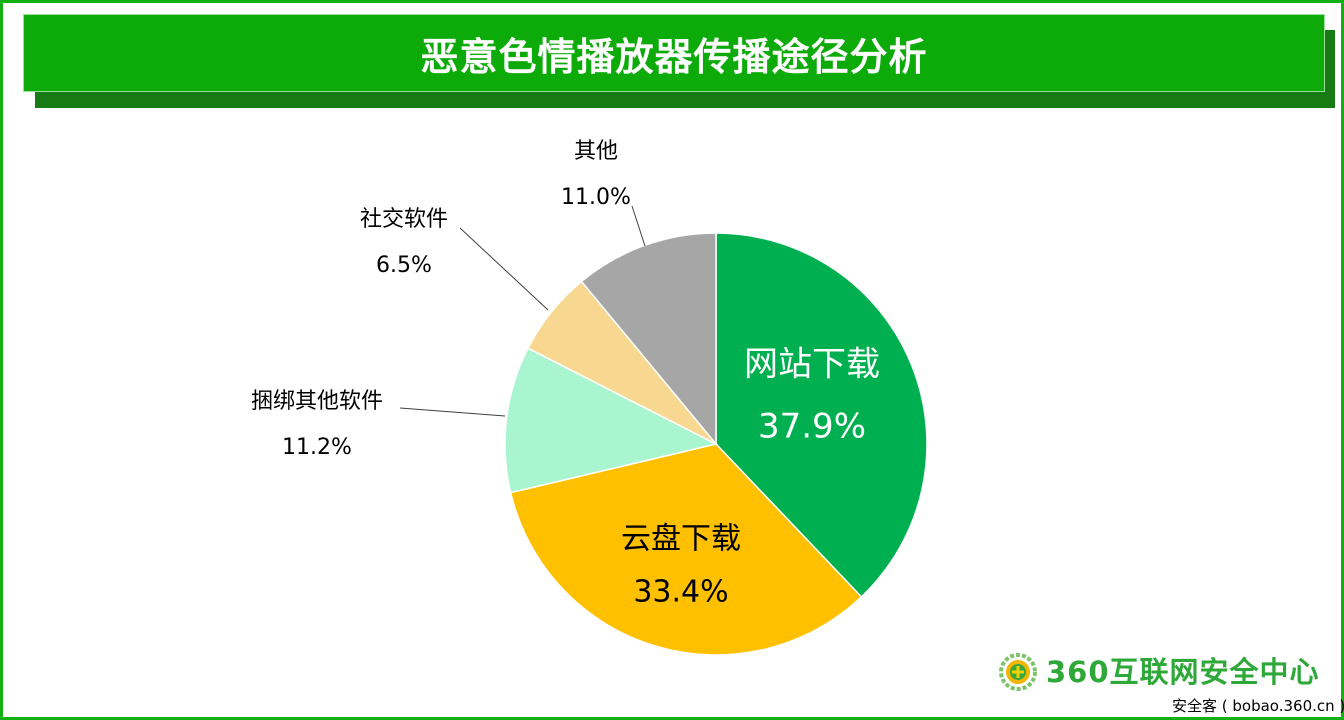  What do you see at coordinates (317, 447) in the screenshot?
I see `slice-value-2: 11.2%` at bounding box center [317, 447].